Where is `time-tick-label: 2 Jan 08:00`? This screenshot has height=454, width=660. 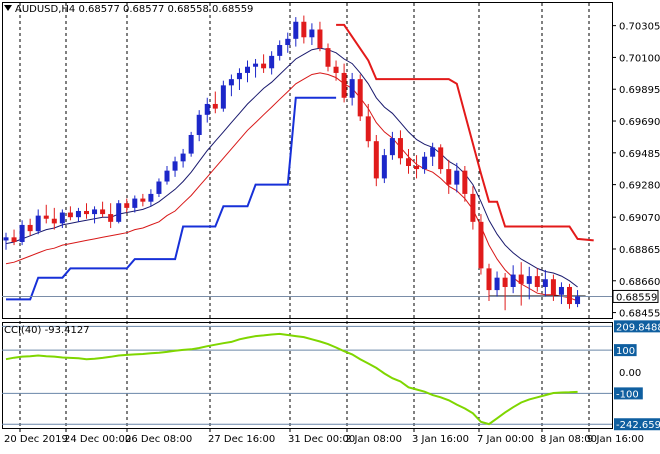
time-tick-label: 2 Jan 08:00 is located at coordinates (373, 439).